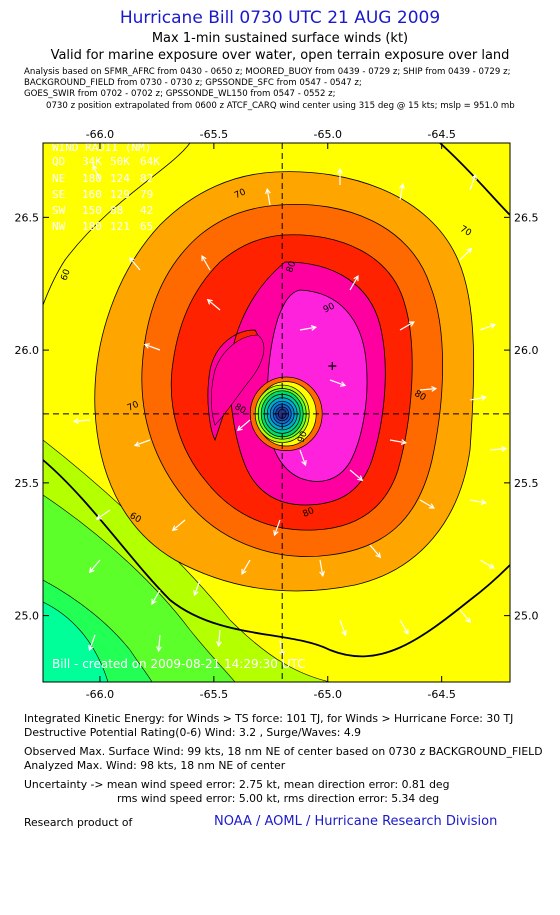 This screenshot has width=560, height=915. I want to click on wind-radii-cell: 160, so click(92, 194).